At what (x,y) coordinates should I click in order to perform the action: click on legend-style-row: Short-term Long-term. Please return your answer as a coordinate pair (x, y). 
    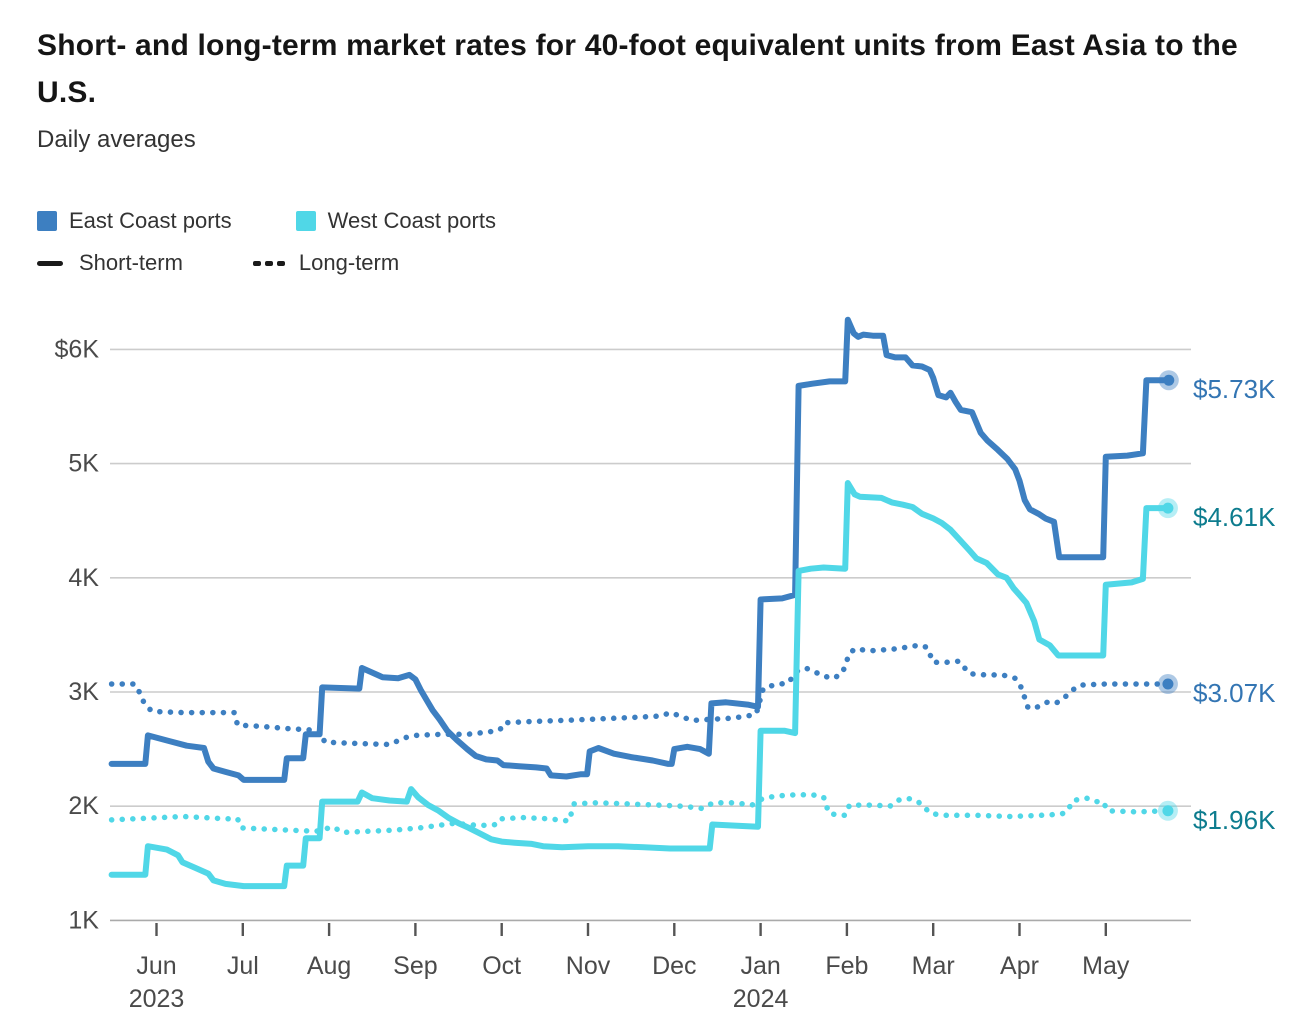
    Looking at the image, I should click on (218, 263).